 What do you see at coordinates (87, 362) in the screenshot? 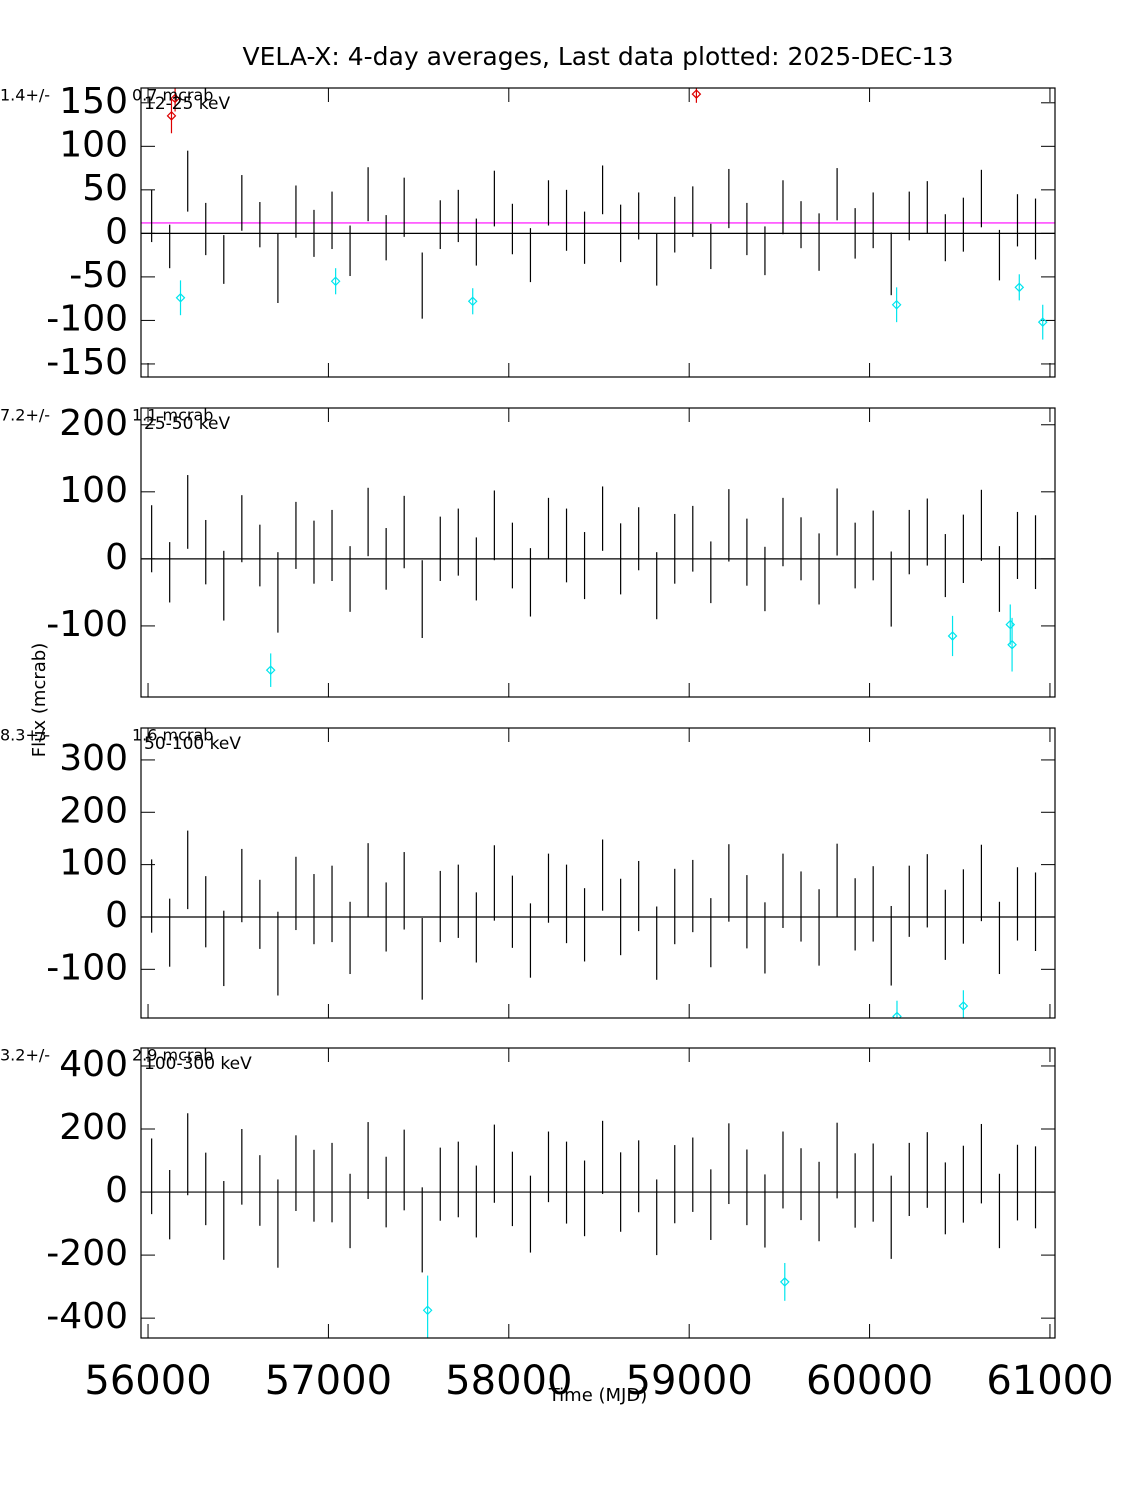
I see `y-tick-label: -150` at bounding box center [87, 362].